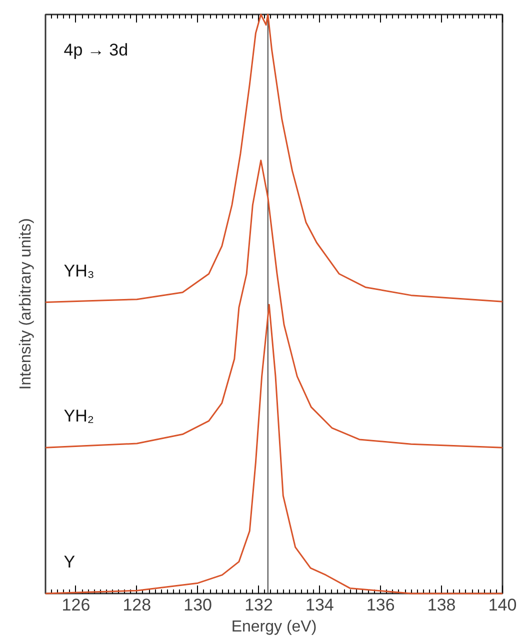 Image resolution: width=522 pixels, height=638 pixels. I want to click on x-tick-label: 130, so click(198, 605).